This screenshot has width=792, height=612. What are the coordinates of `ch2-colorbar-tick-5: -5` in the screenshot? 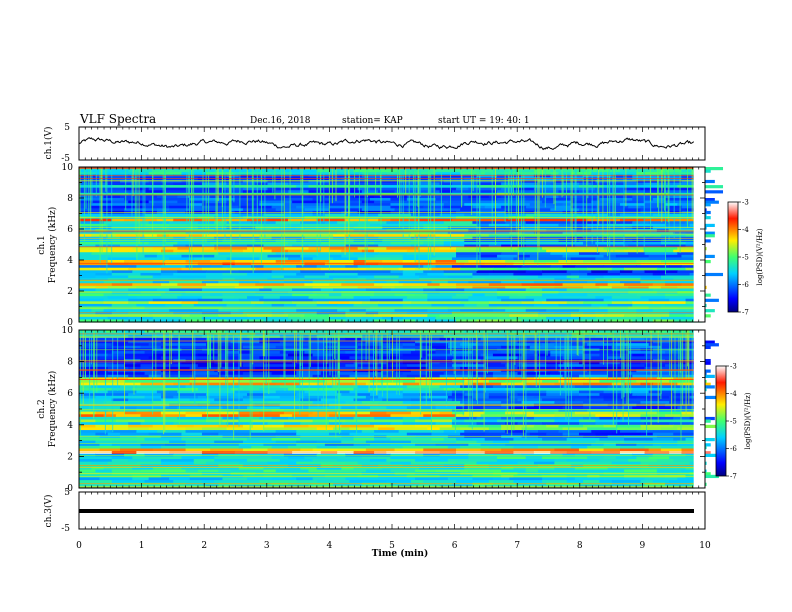 It's located at (733, 422).